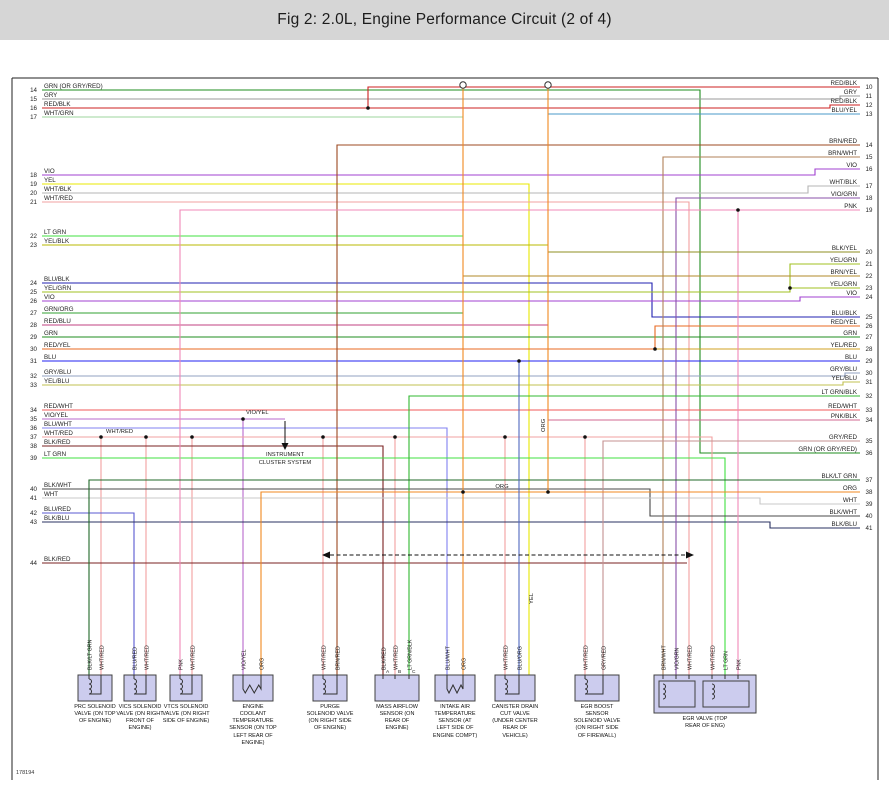 The width and height of the screenshot is (889, 800). Describe the element at coordinates (869, 373) in the screenshot. I see `right-pin-number: 30` at that location.